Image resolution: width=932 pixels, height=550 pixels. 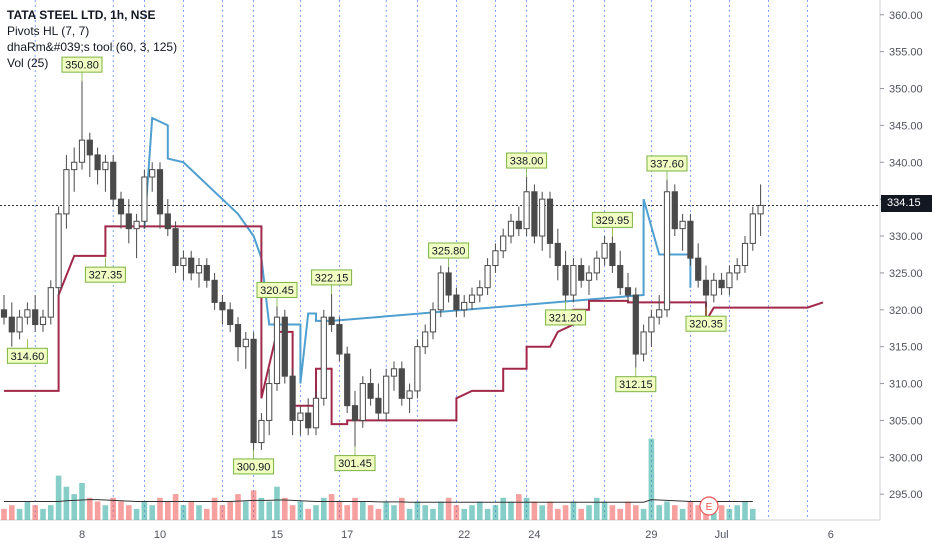 I want to click on x-tick-label: 22, so click(x=464, y=535).